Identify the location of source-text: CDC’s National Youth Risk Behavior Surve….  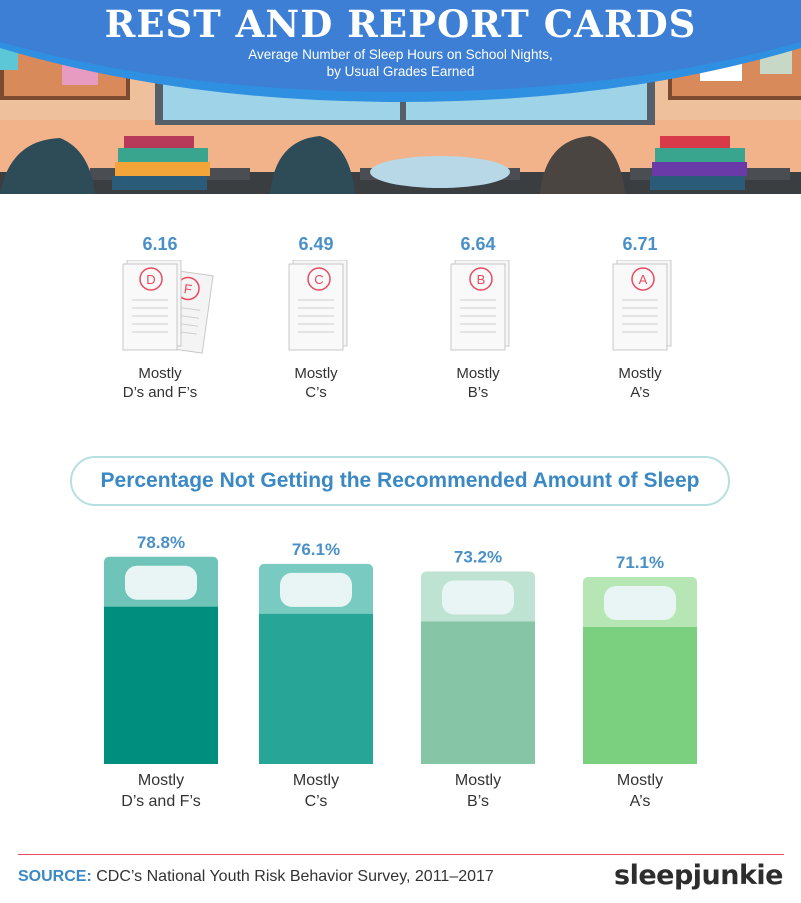
(295, 876).